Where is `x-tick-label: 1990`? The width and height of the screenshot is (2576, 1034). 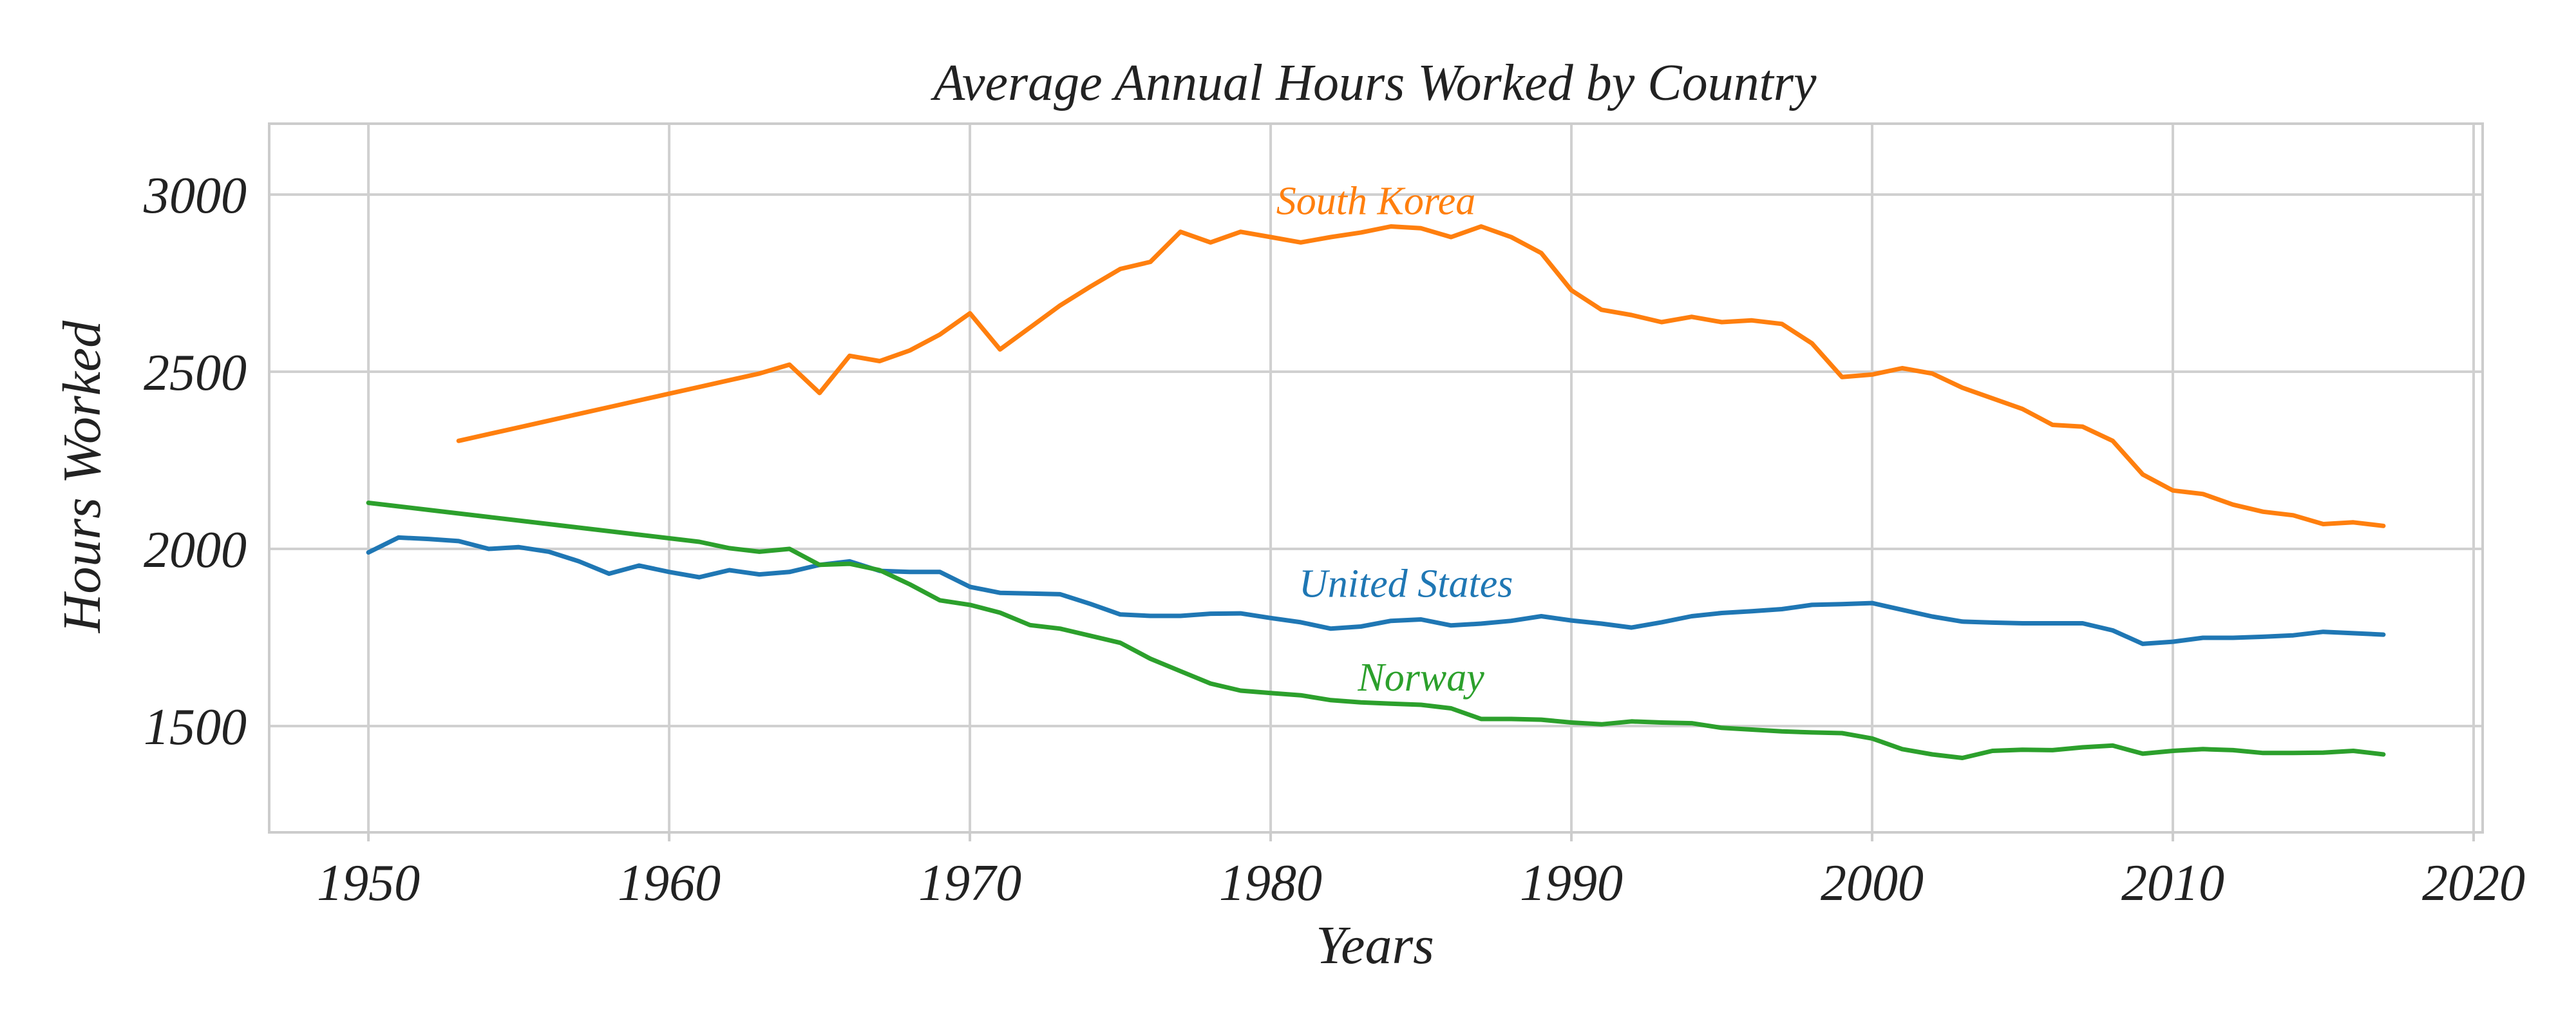
x-tick-label: 1990 is located at coordinates (1572, 883).